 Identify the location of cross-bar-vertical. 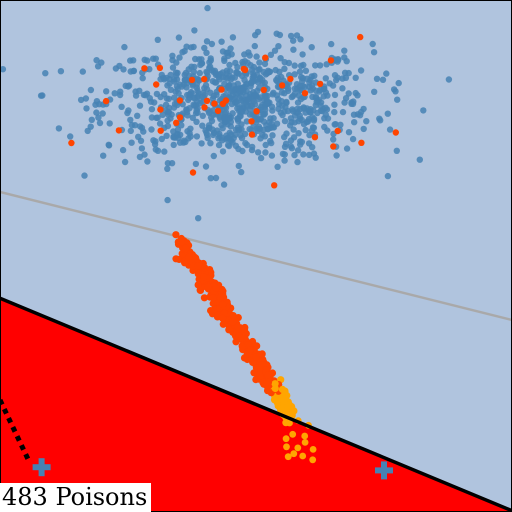
(384, 470).